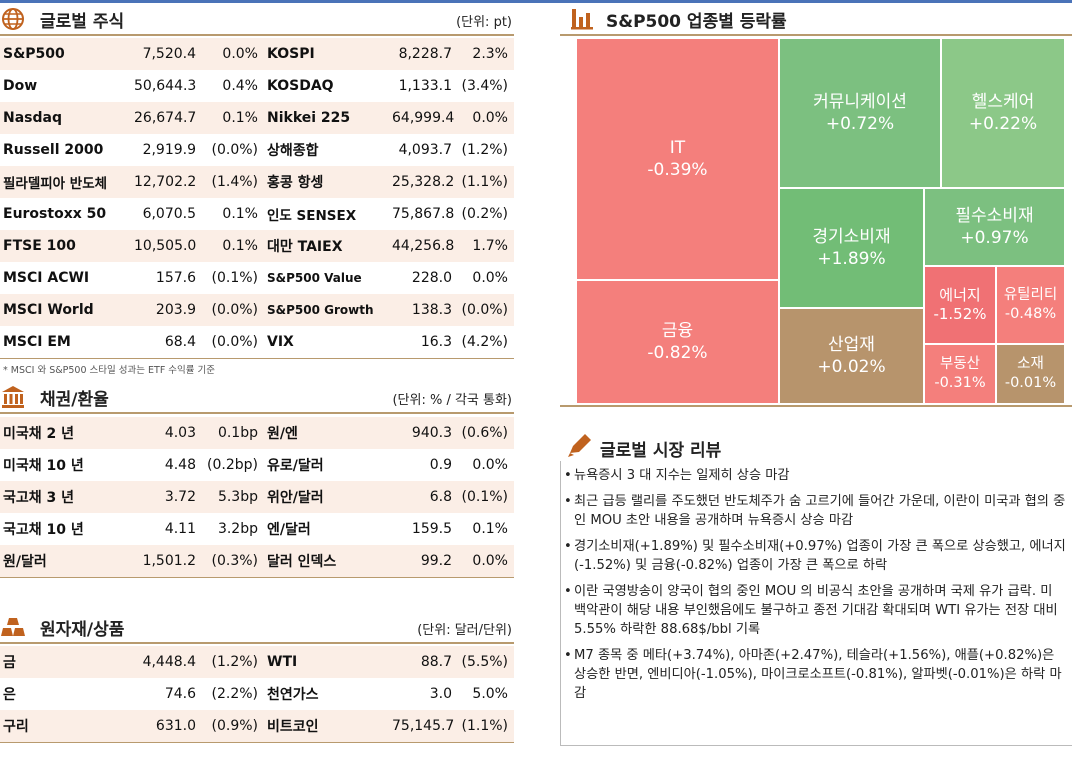 The image size is (1072, 763). Describe the element at coordinates (1030, 314) in the screenshot. I see `sector-change: -0.48%` at that location.